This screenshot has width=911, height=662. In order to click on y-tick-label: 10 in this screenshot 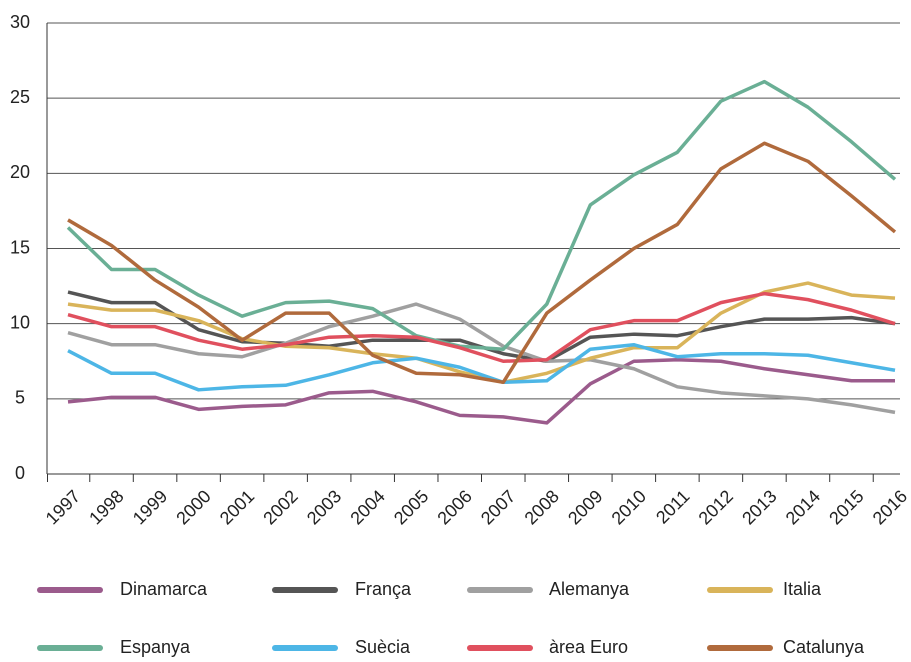, I will do `click(20, 322)`.